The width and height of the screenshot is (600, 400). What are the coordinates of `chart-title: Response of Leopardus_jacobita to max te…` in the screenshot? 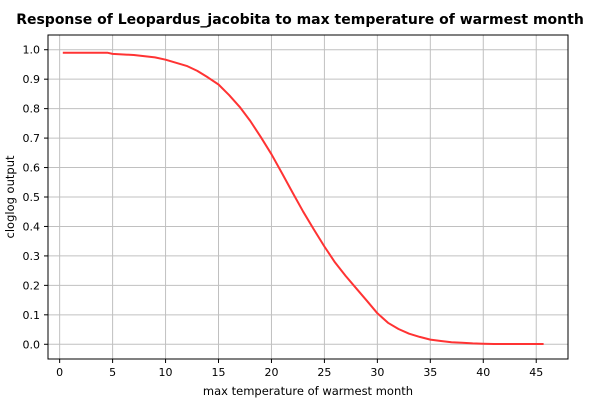 It's located at (300, 20).